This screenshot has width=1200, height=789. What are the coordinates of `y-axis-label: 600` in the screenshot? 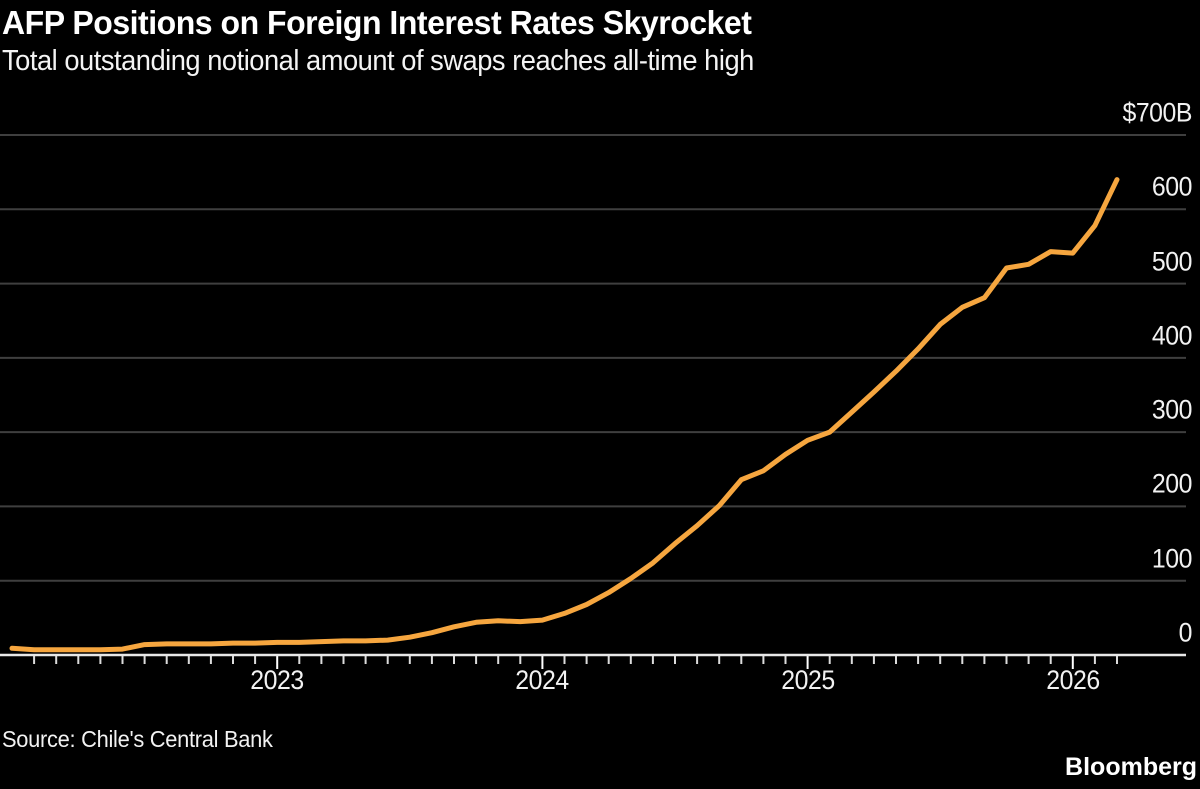 It's located at (1172, 186).